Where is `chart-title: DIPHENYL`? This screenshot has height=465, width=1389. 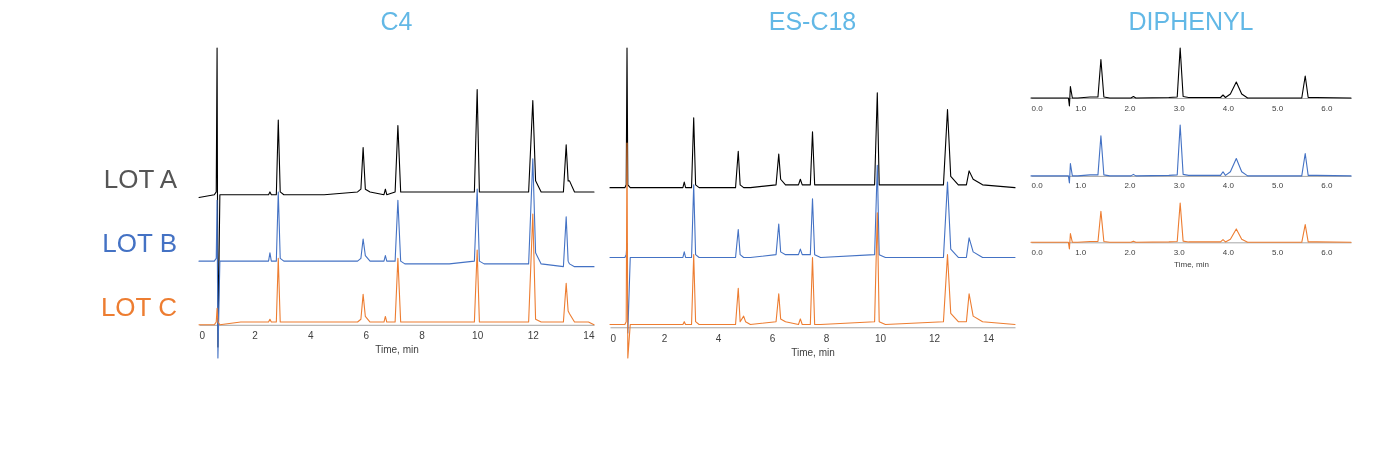
chart-title: DIPHENYL is located at coordinates (1191, 21).